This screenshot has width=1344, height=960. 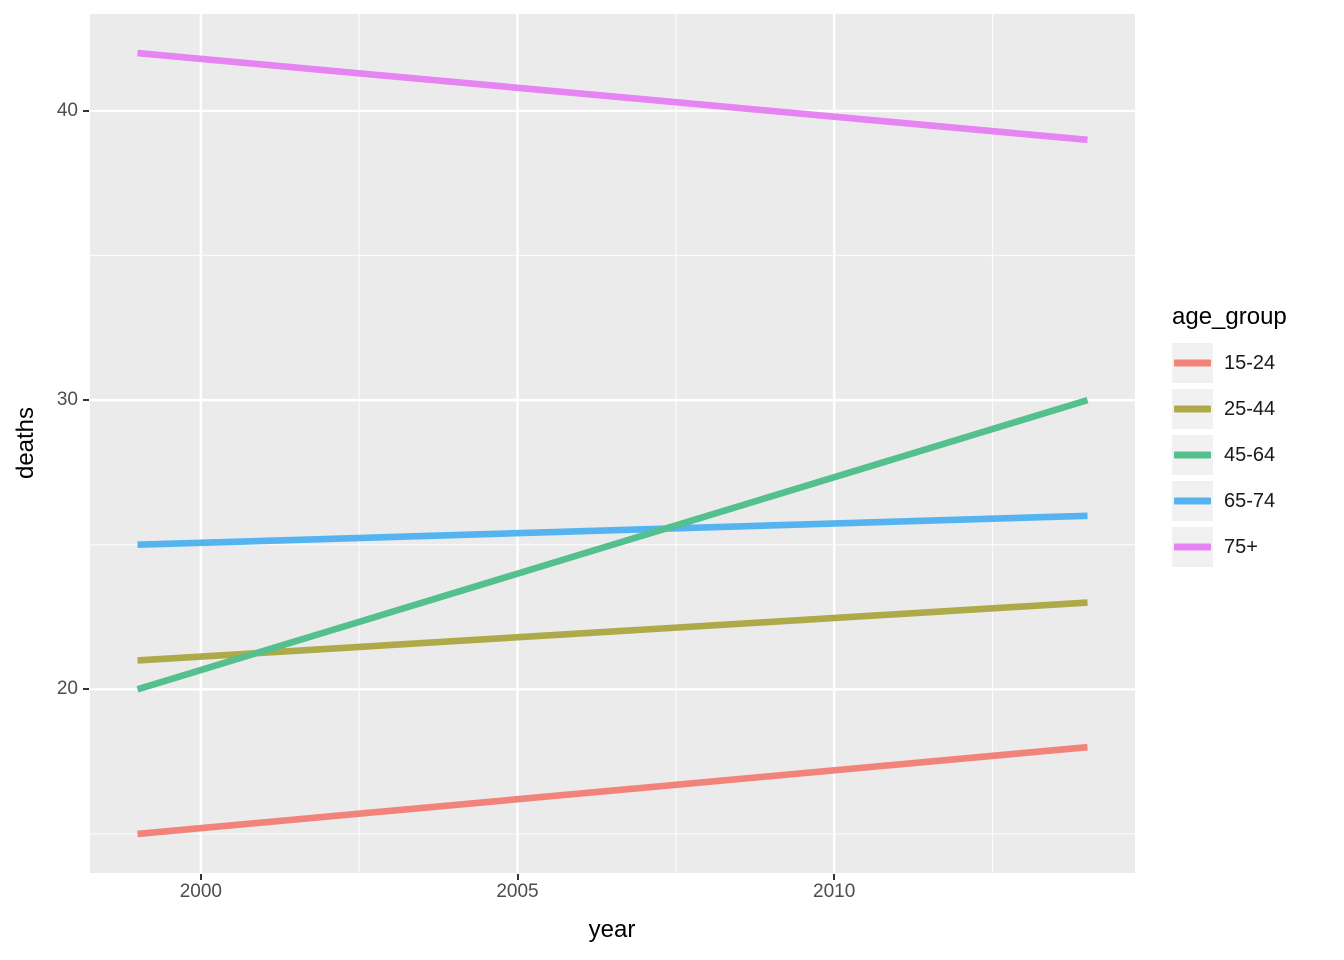 I want to click on legend-item-75+: 75+, so click(x=1229, y=547).